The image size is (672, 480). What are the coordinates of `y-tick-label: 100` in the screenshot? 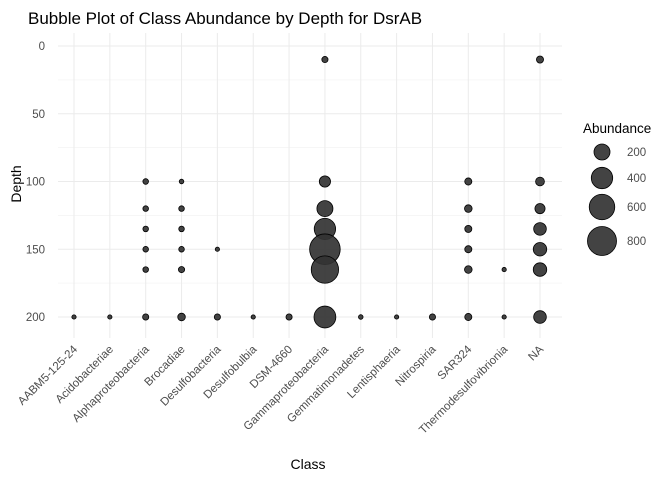 It's located at (35, 183).